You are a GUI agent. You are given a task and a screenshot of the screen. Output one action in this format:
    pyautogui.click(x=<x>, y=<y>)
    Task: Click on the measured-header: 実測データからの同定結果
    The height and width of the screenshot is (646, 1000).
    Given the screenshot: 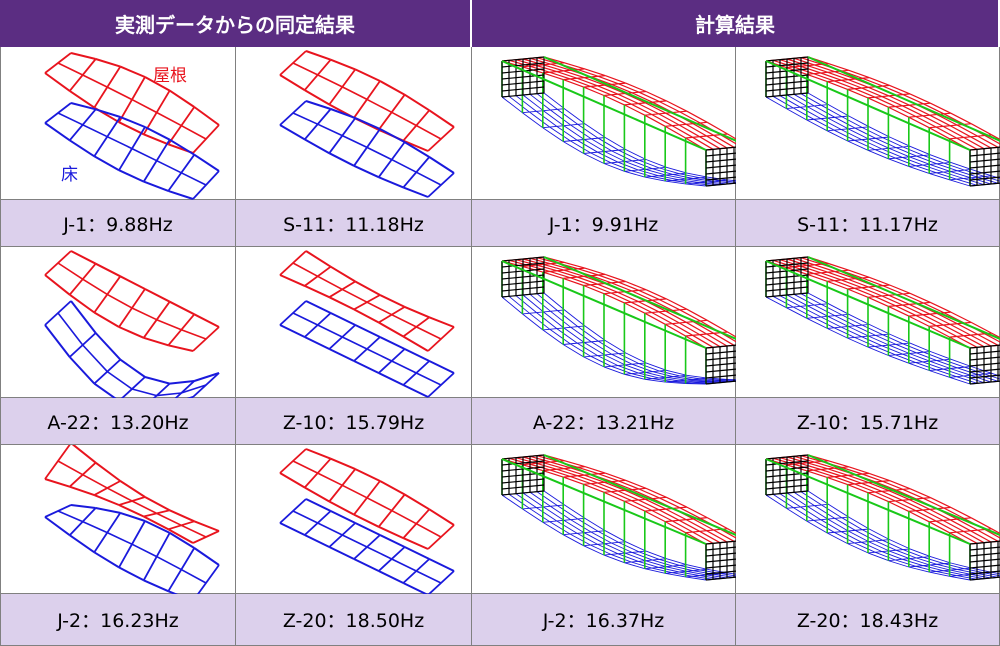 What is the action you would take?
    pyautogui.click(x=236, y=23)
    